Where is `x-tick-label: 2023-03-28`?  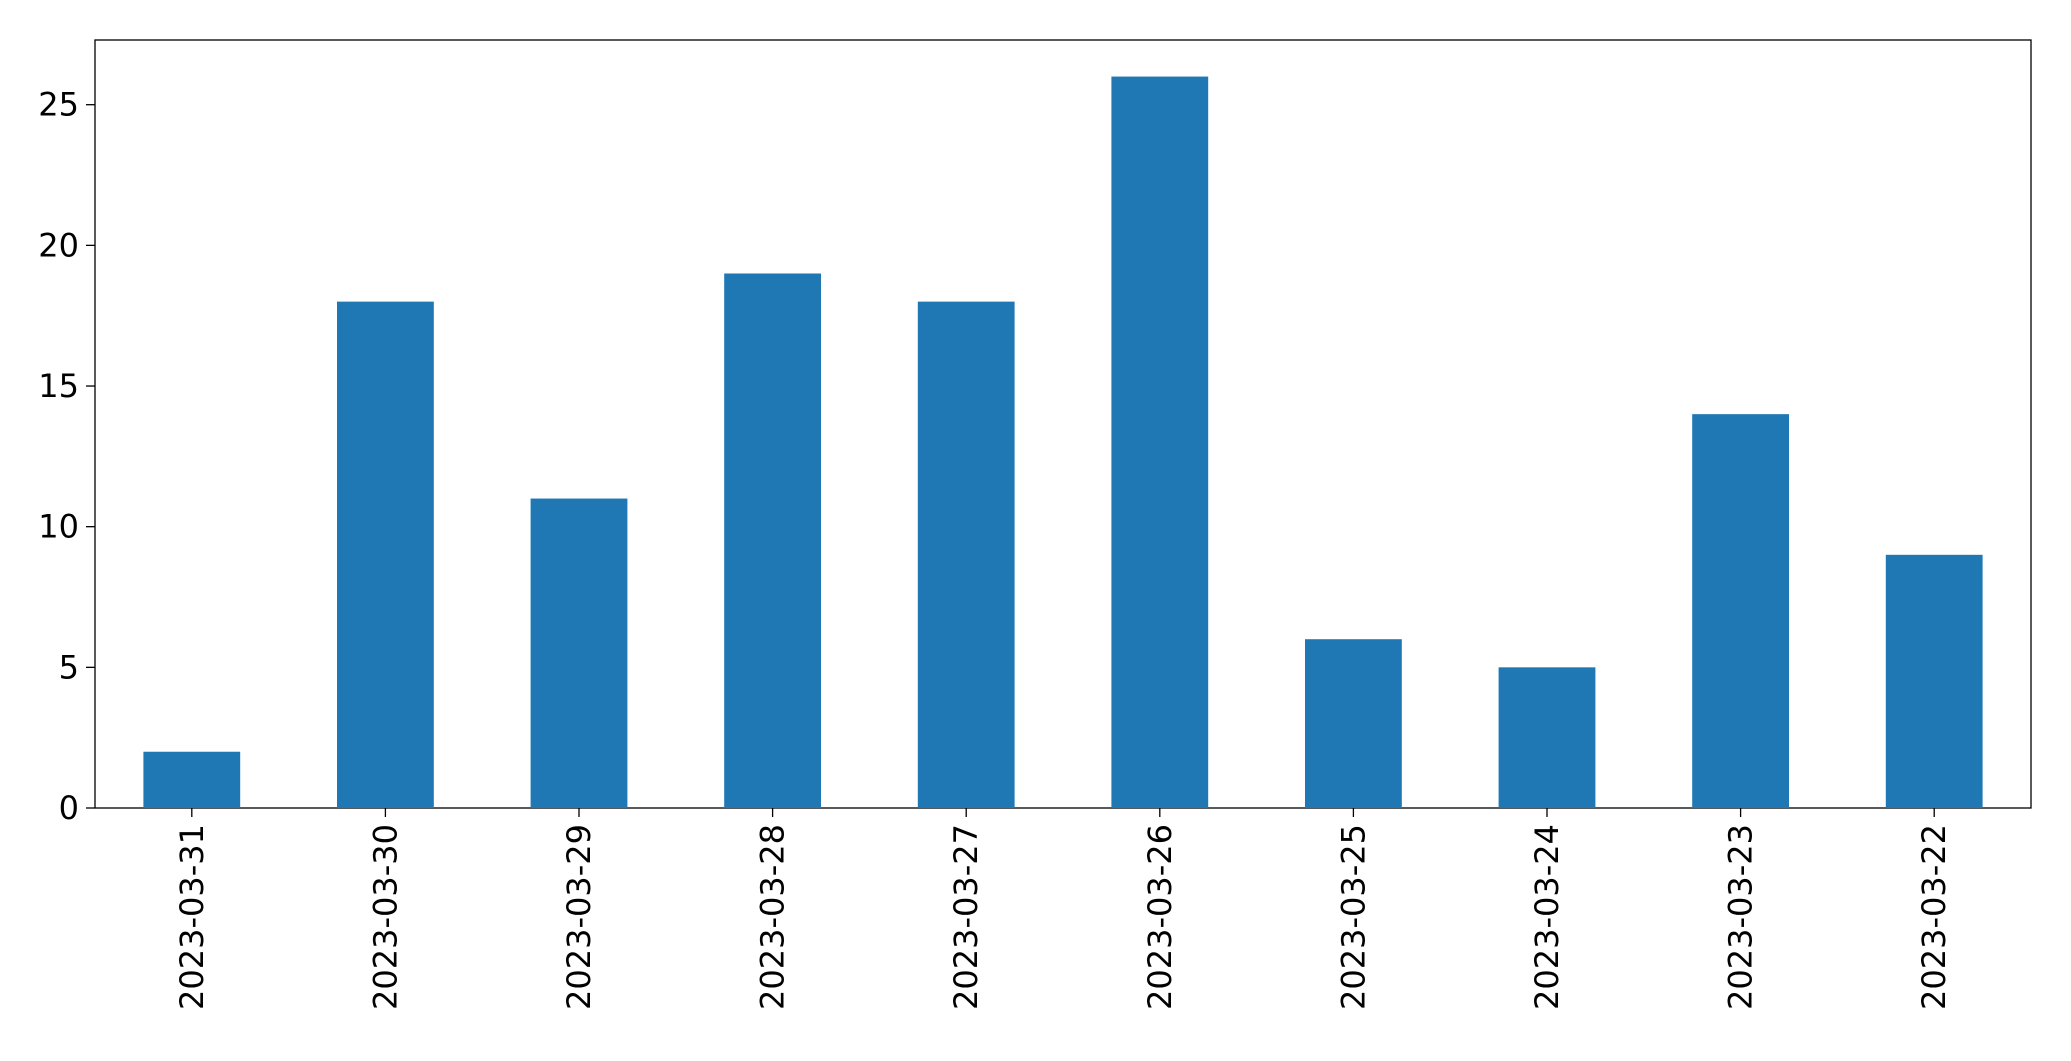 x-tick-label: 2023-03-28 is located at coordinates (773, 917).